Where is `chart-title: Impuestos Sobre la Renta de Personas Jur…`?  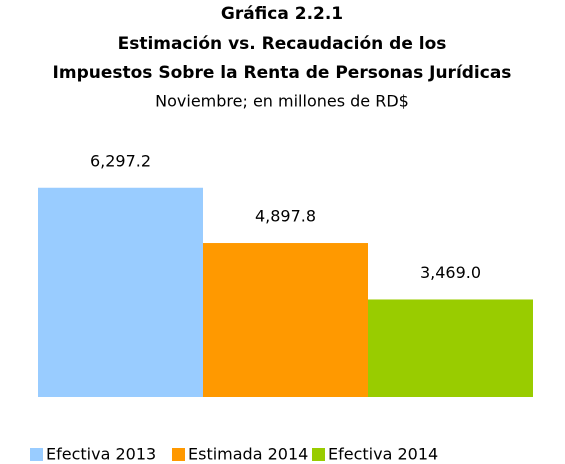 chart-title: Impuestos Sobre la Renta de Personas Jur… is located at coordinates (282, 73).